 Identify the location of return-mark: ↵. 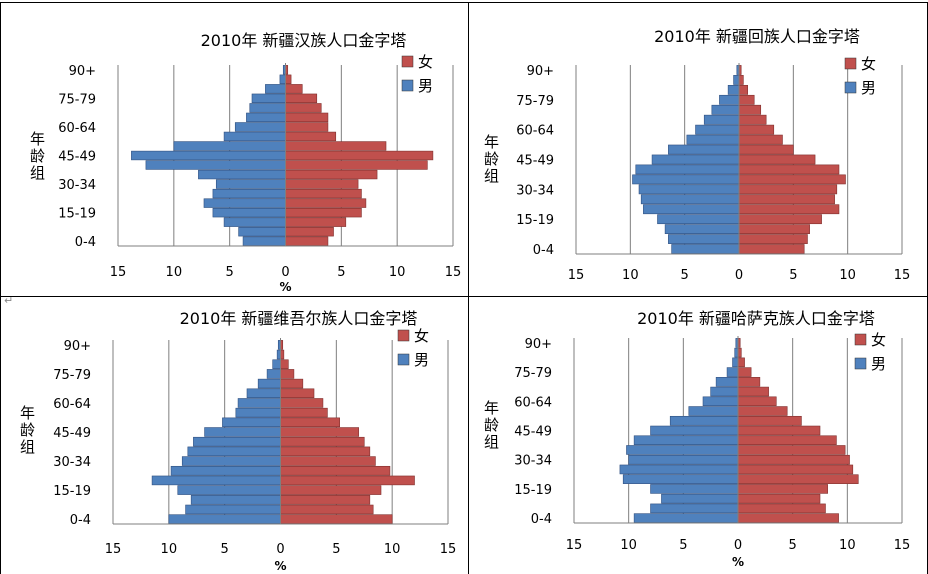
(9, 300).